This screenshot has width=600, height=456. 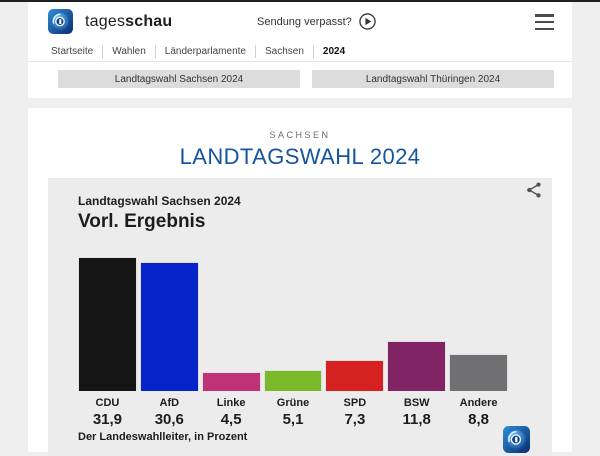 I want to click on missed-broadcast-link: Sendung verpasst?, so click(x=316, y=21).